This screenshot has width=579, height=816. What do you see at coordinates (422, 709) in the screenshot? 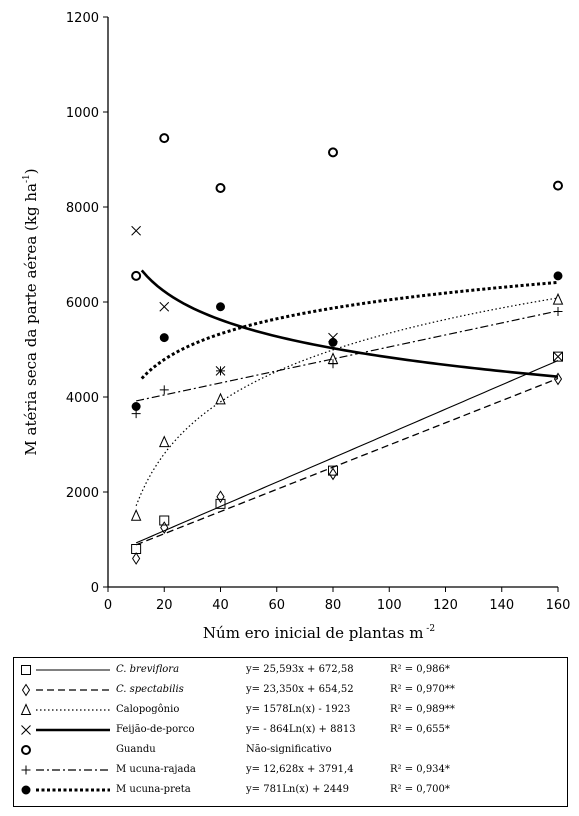
I see `legend-r2: R² = 0,989**` at bounding box center [422, 709].